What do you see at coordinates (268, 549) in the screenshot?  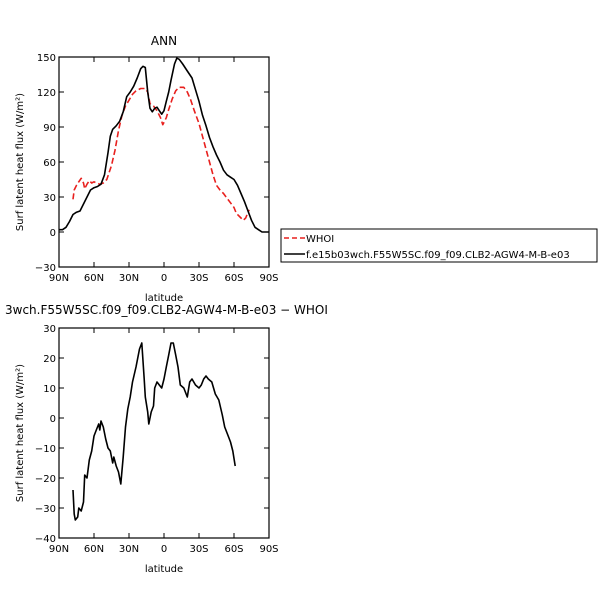 I see `bottom-x-tick-label: 90S` at bounding box center [268, 549].